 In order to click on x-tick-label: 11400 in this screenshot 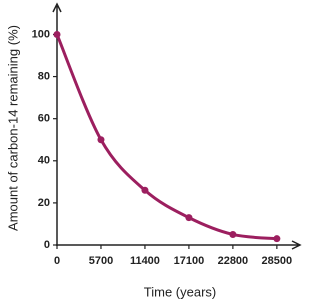, I will do `click(145, 261)`.